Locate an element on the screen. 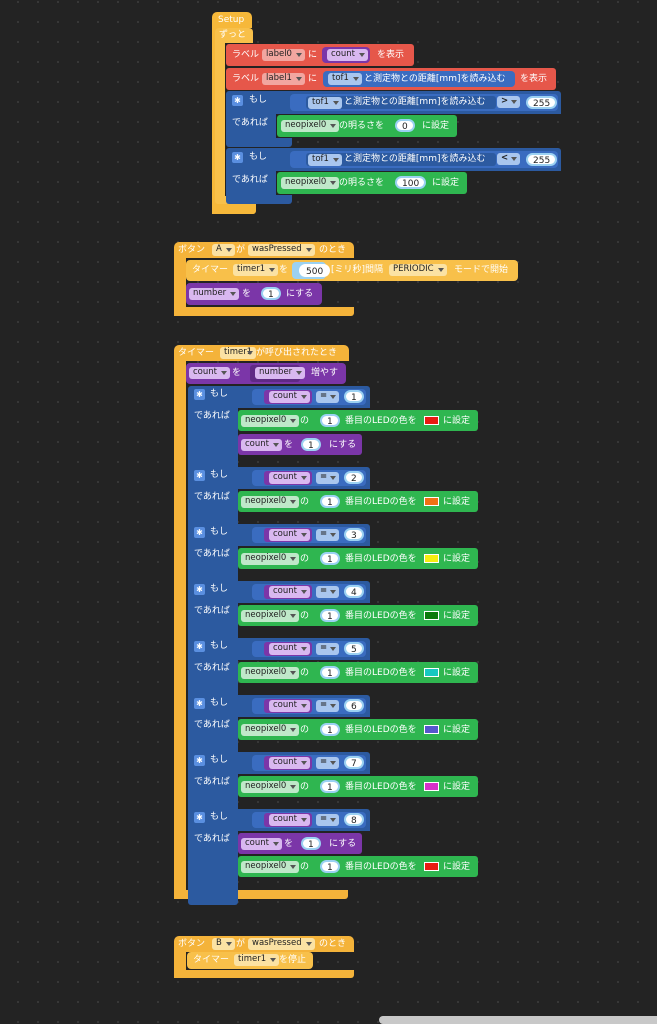 The width and height of the screenshot is (657, 1024). compare-block: count = 2 is located at coordinates (309, 478).